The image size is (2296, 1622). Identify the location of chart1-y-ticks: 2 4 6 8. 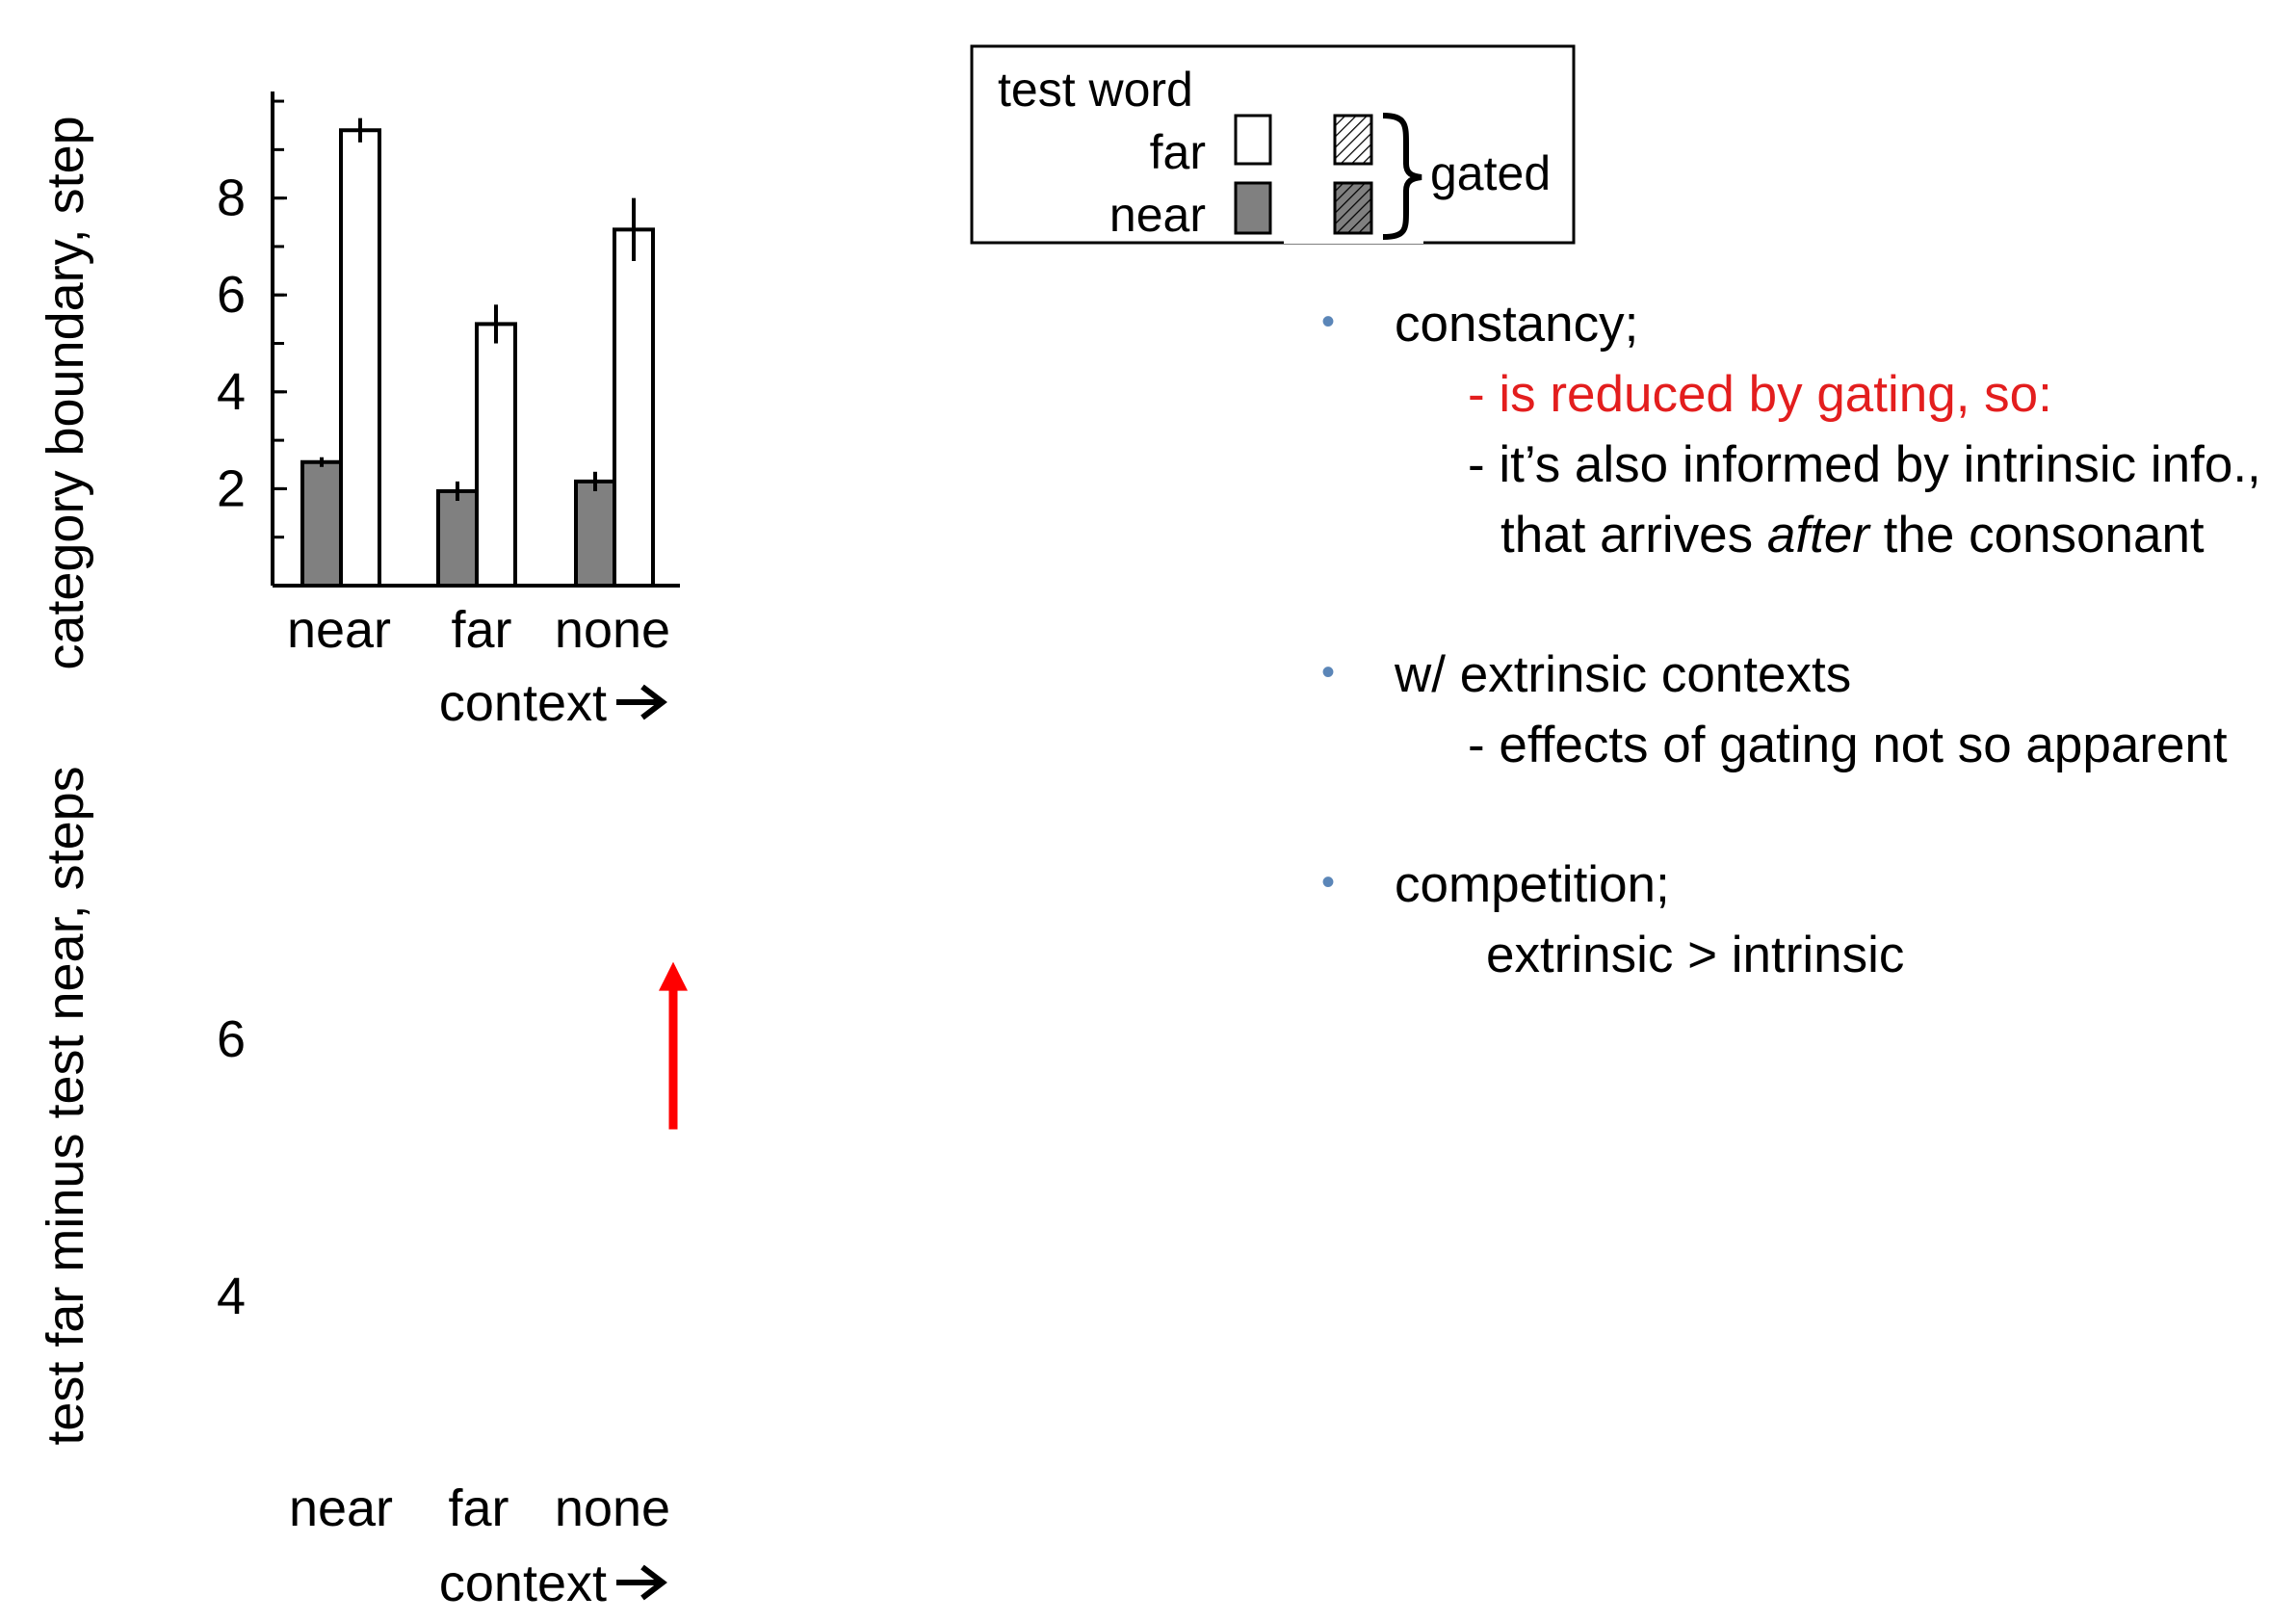
(252, 319).